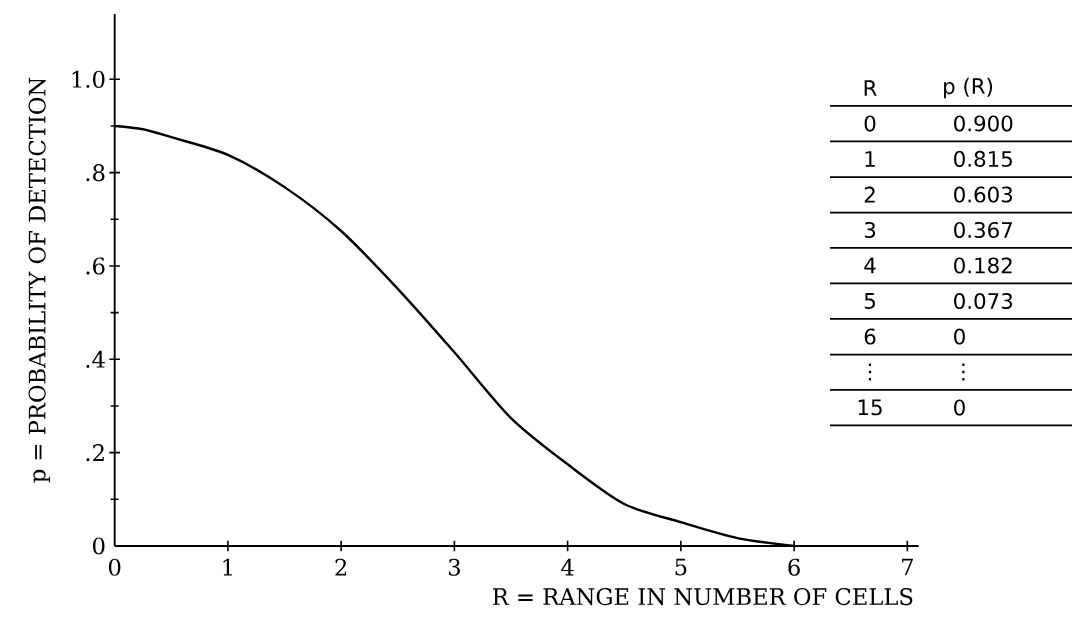  Describe the element at coordinates (870, 372) in the screenshot. I see `annotation: ⋮` at that location.